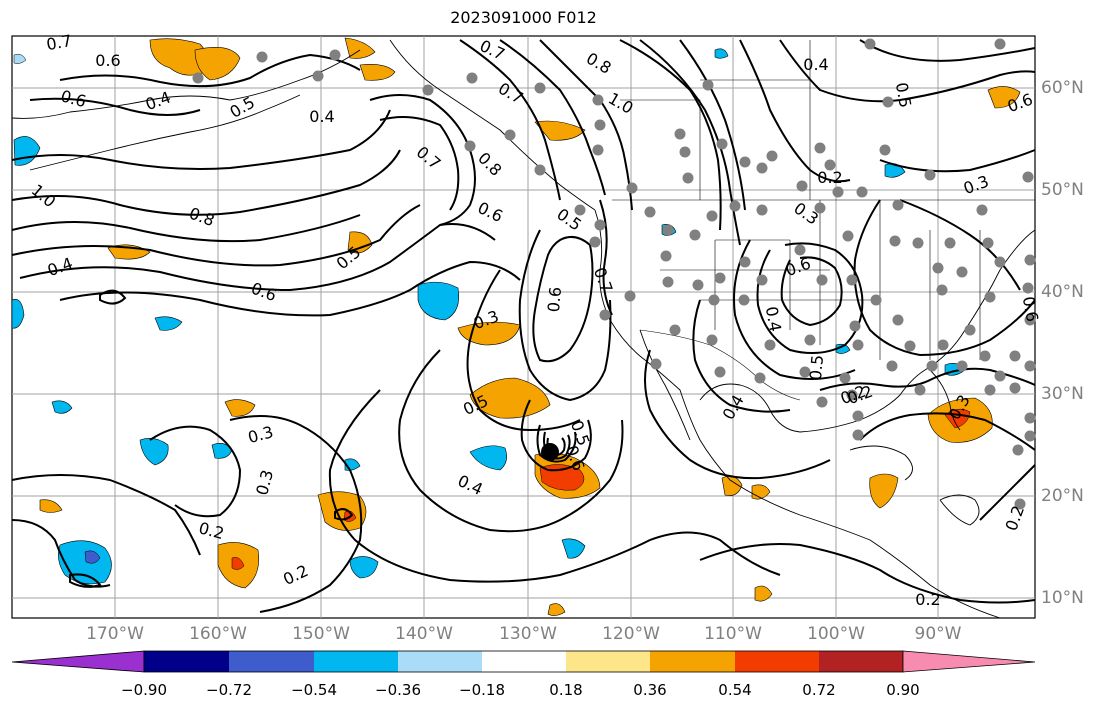 The height and width of the screenshot is (710, 1102). What do you see at coordinates (550, 452) in the screenshot?
I see `storm-center` at bounding box center [550, 452].